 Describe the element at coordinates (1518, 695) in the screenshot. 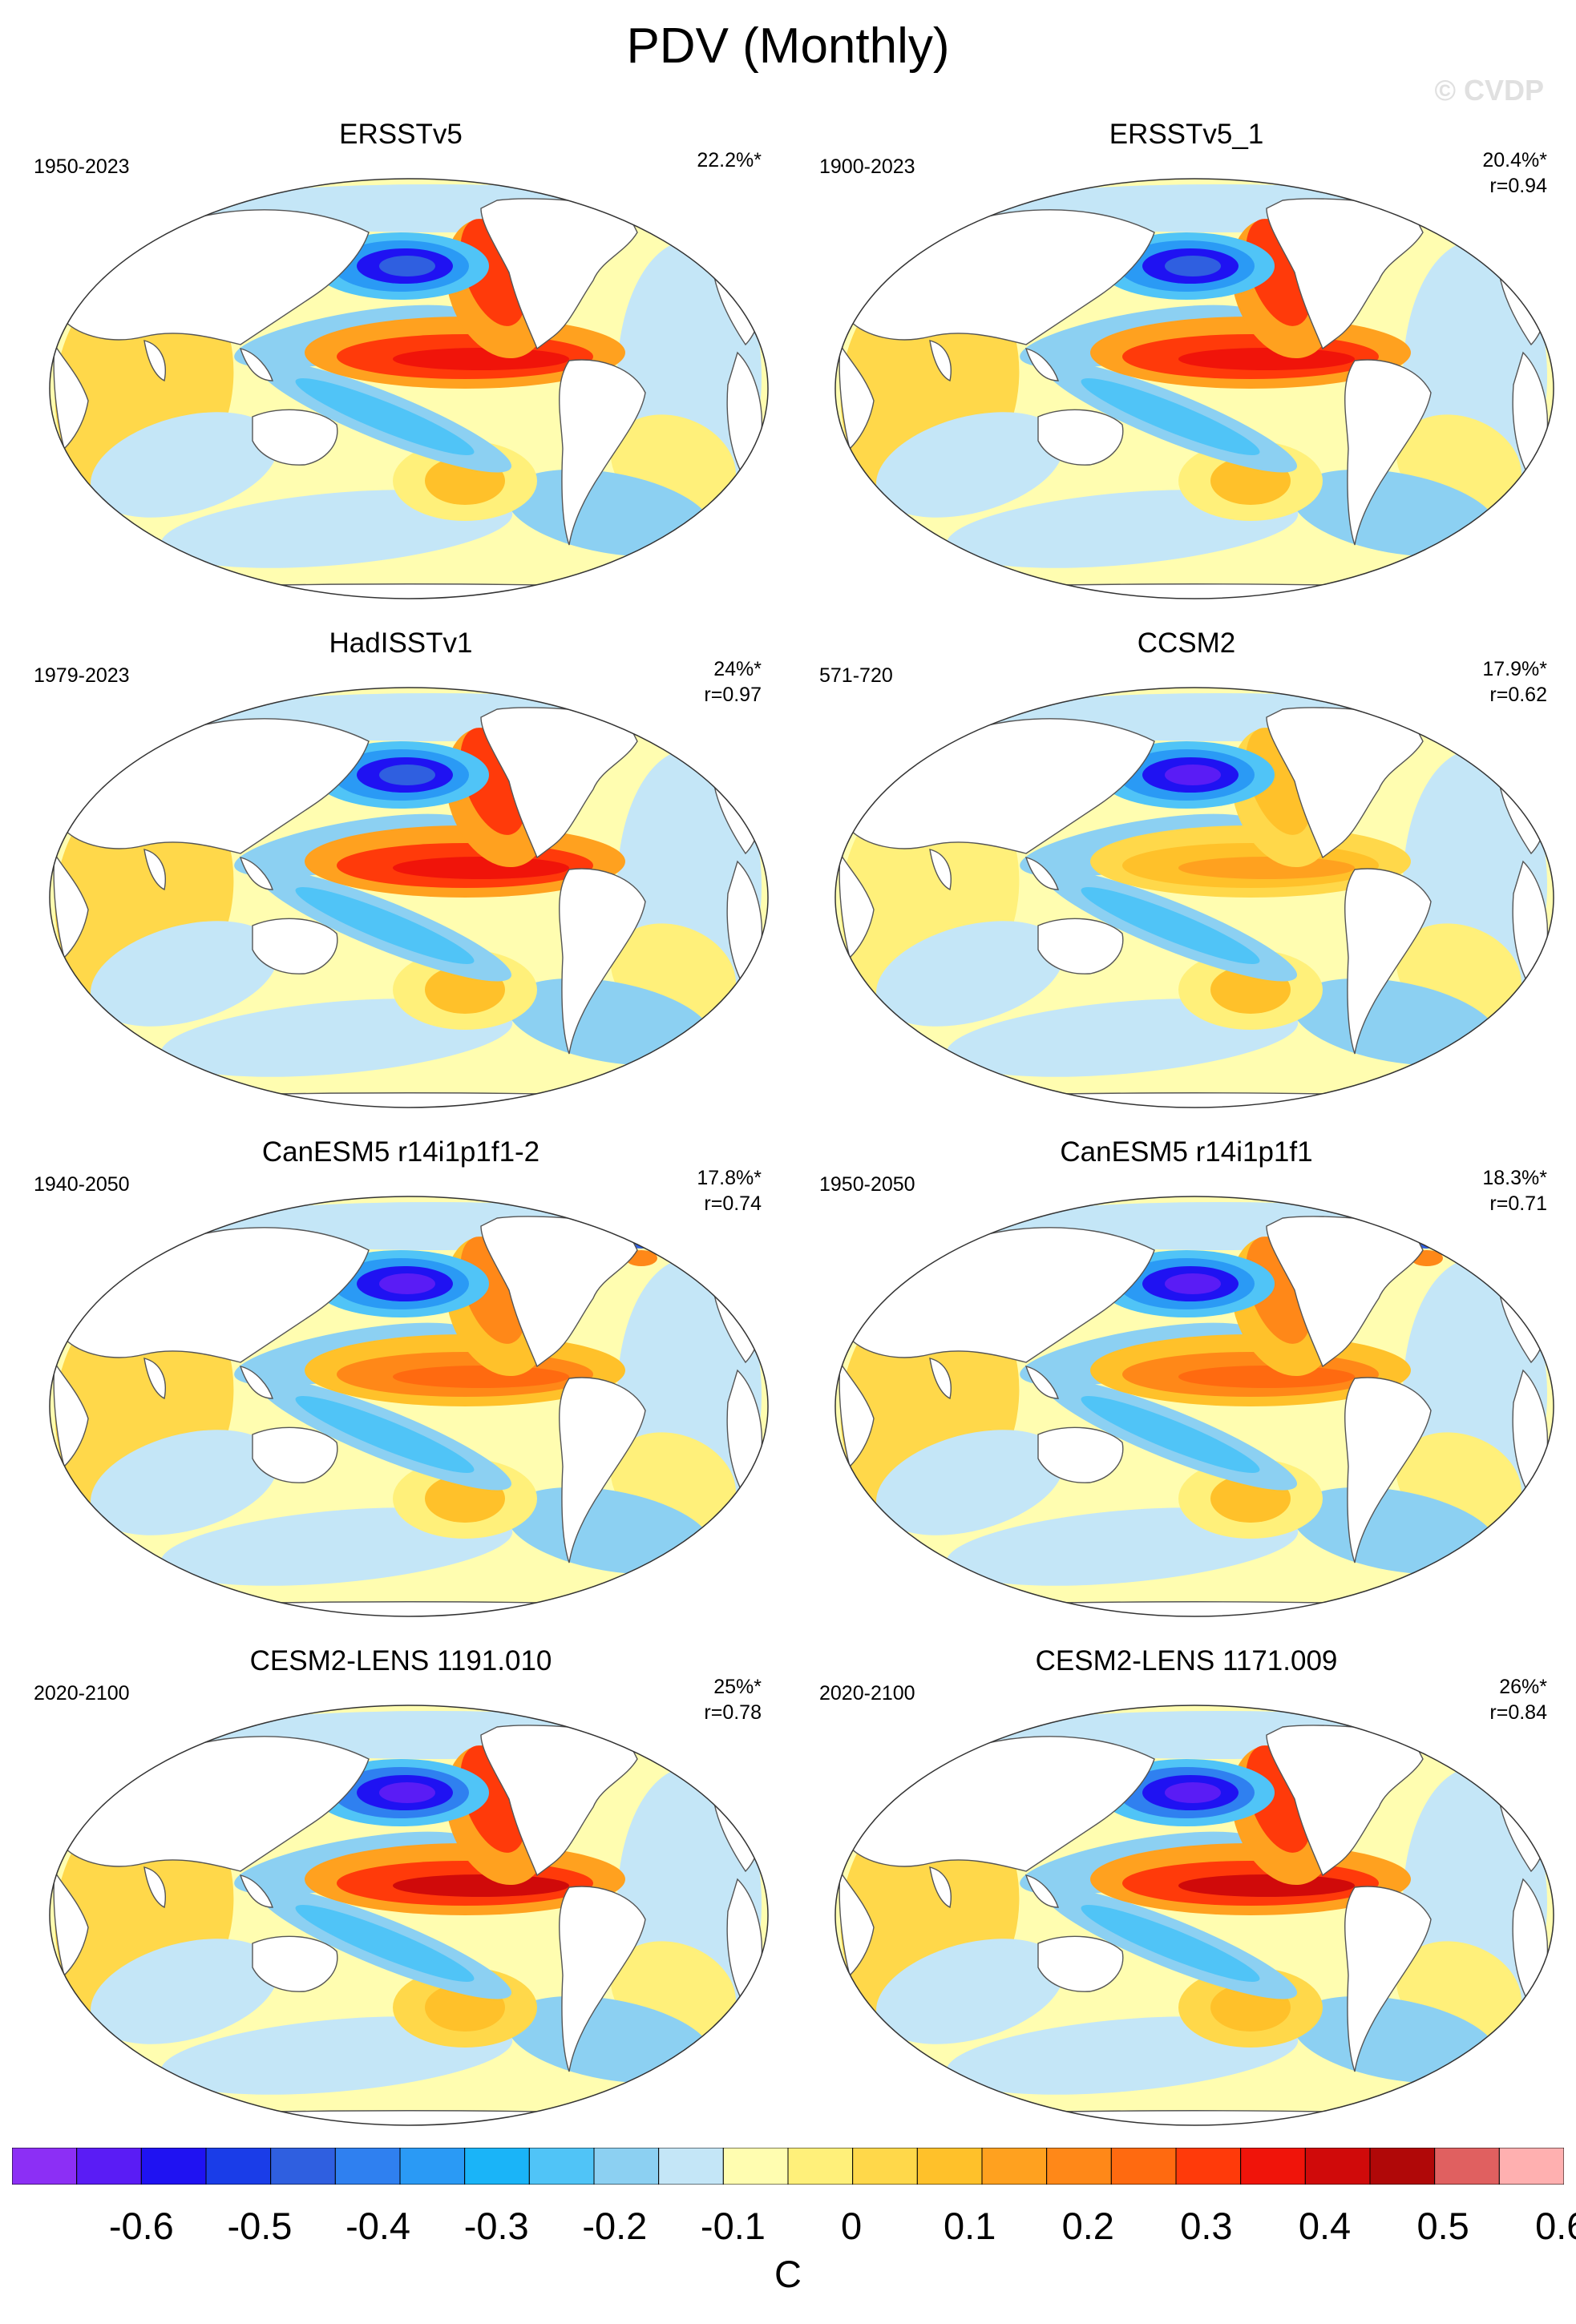

I see `panel-pattern-corr: r=0.62` at that location.